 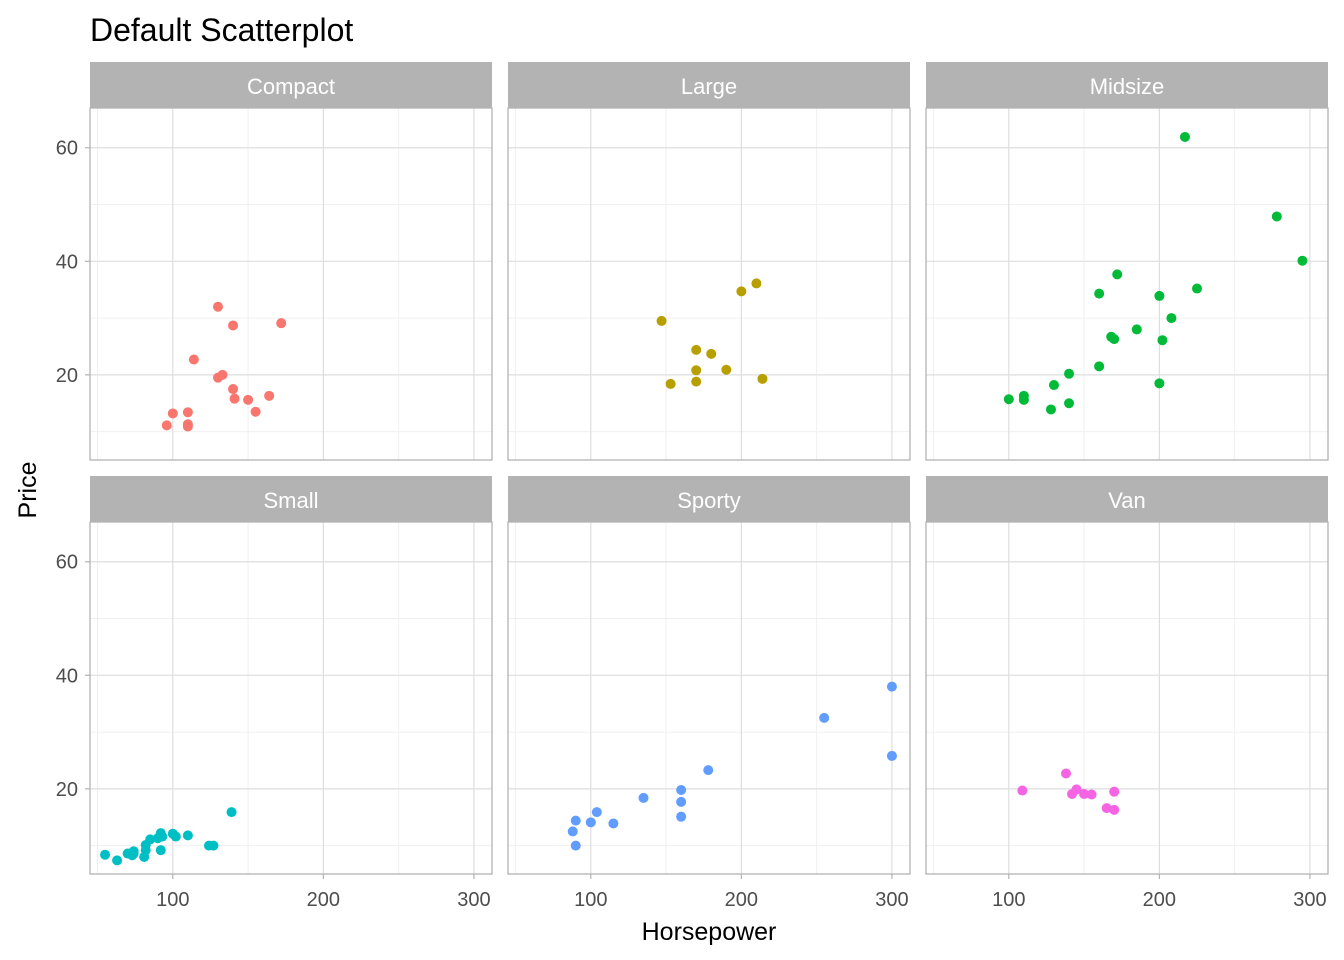 What do you see at coordinates (67, 149) in the screenshot?
I see `y-tick-label: 60` at bounding box center [67, 149].